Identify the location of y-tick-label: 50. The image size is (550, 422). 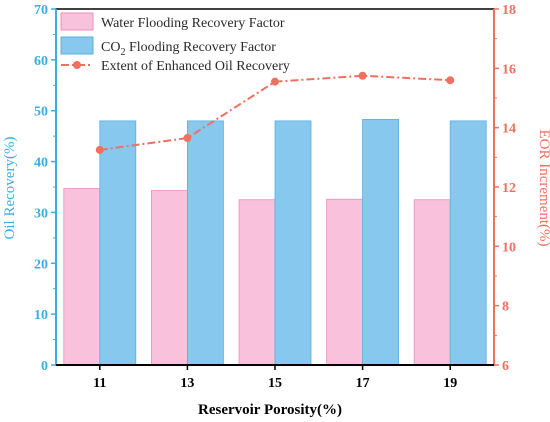
(41, 112).